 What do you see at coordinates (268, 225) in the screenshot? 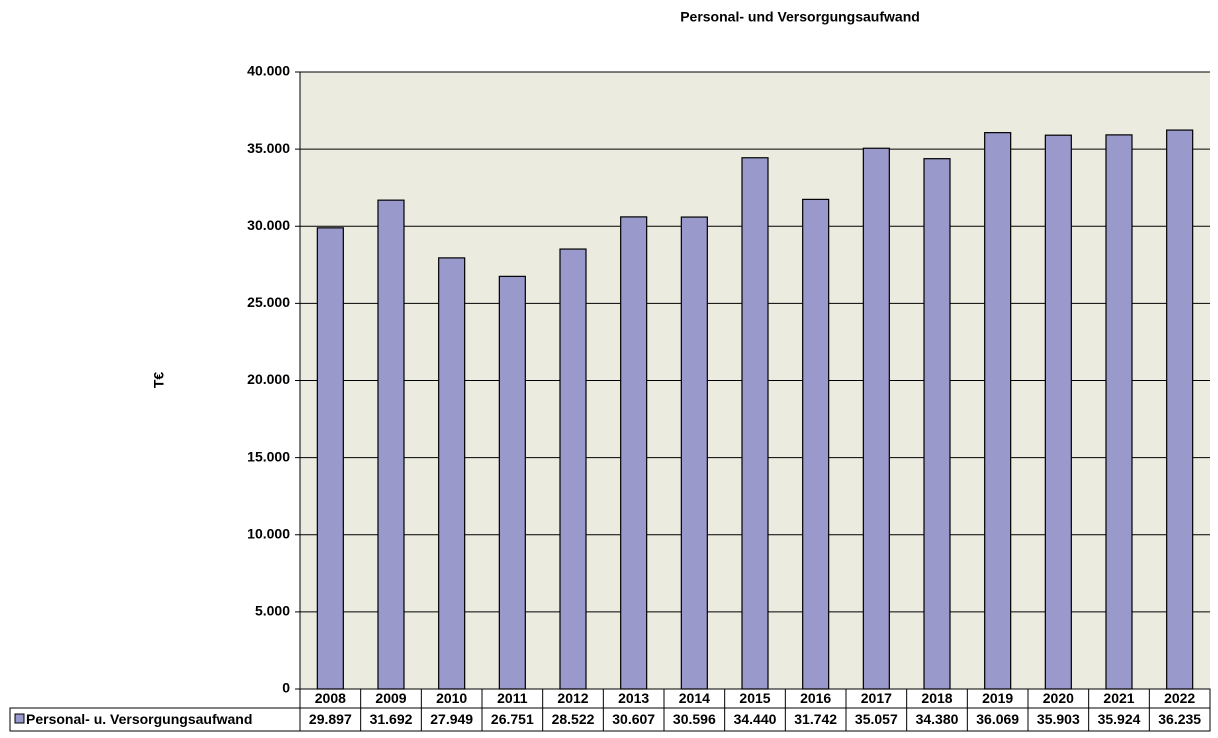
I see `y-tick-label: 30.000` at bounding box center [268, 225].